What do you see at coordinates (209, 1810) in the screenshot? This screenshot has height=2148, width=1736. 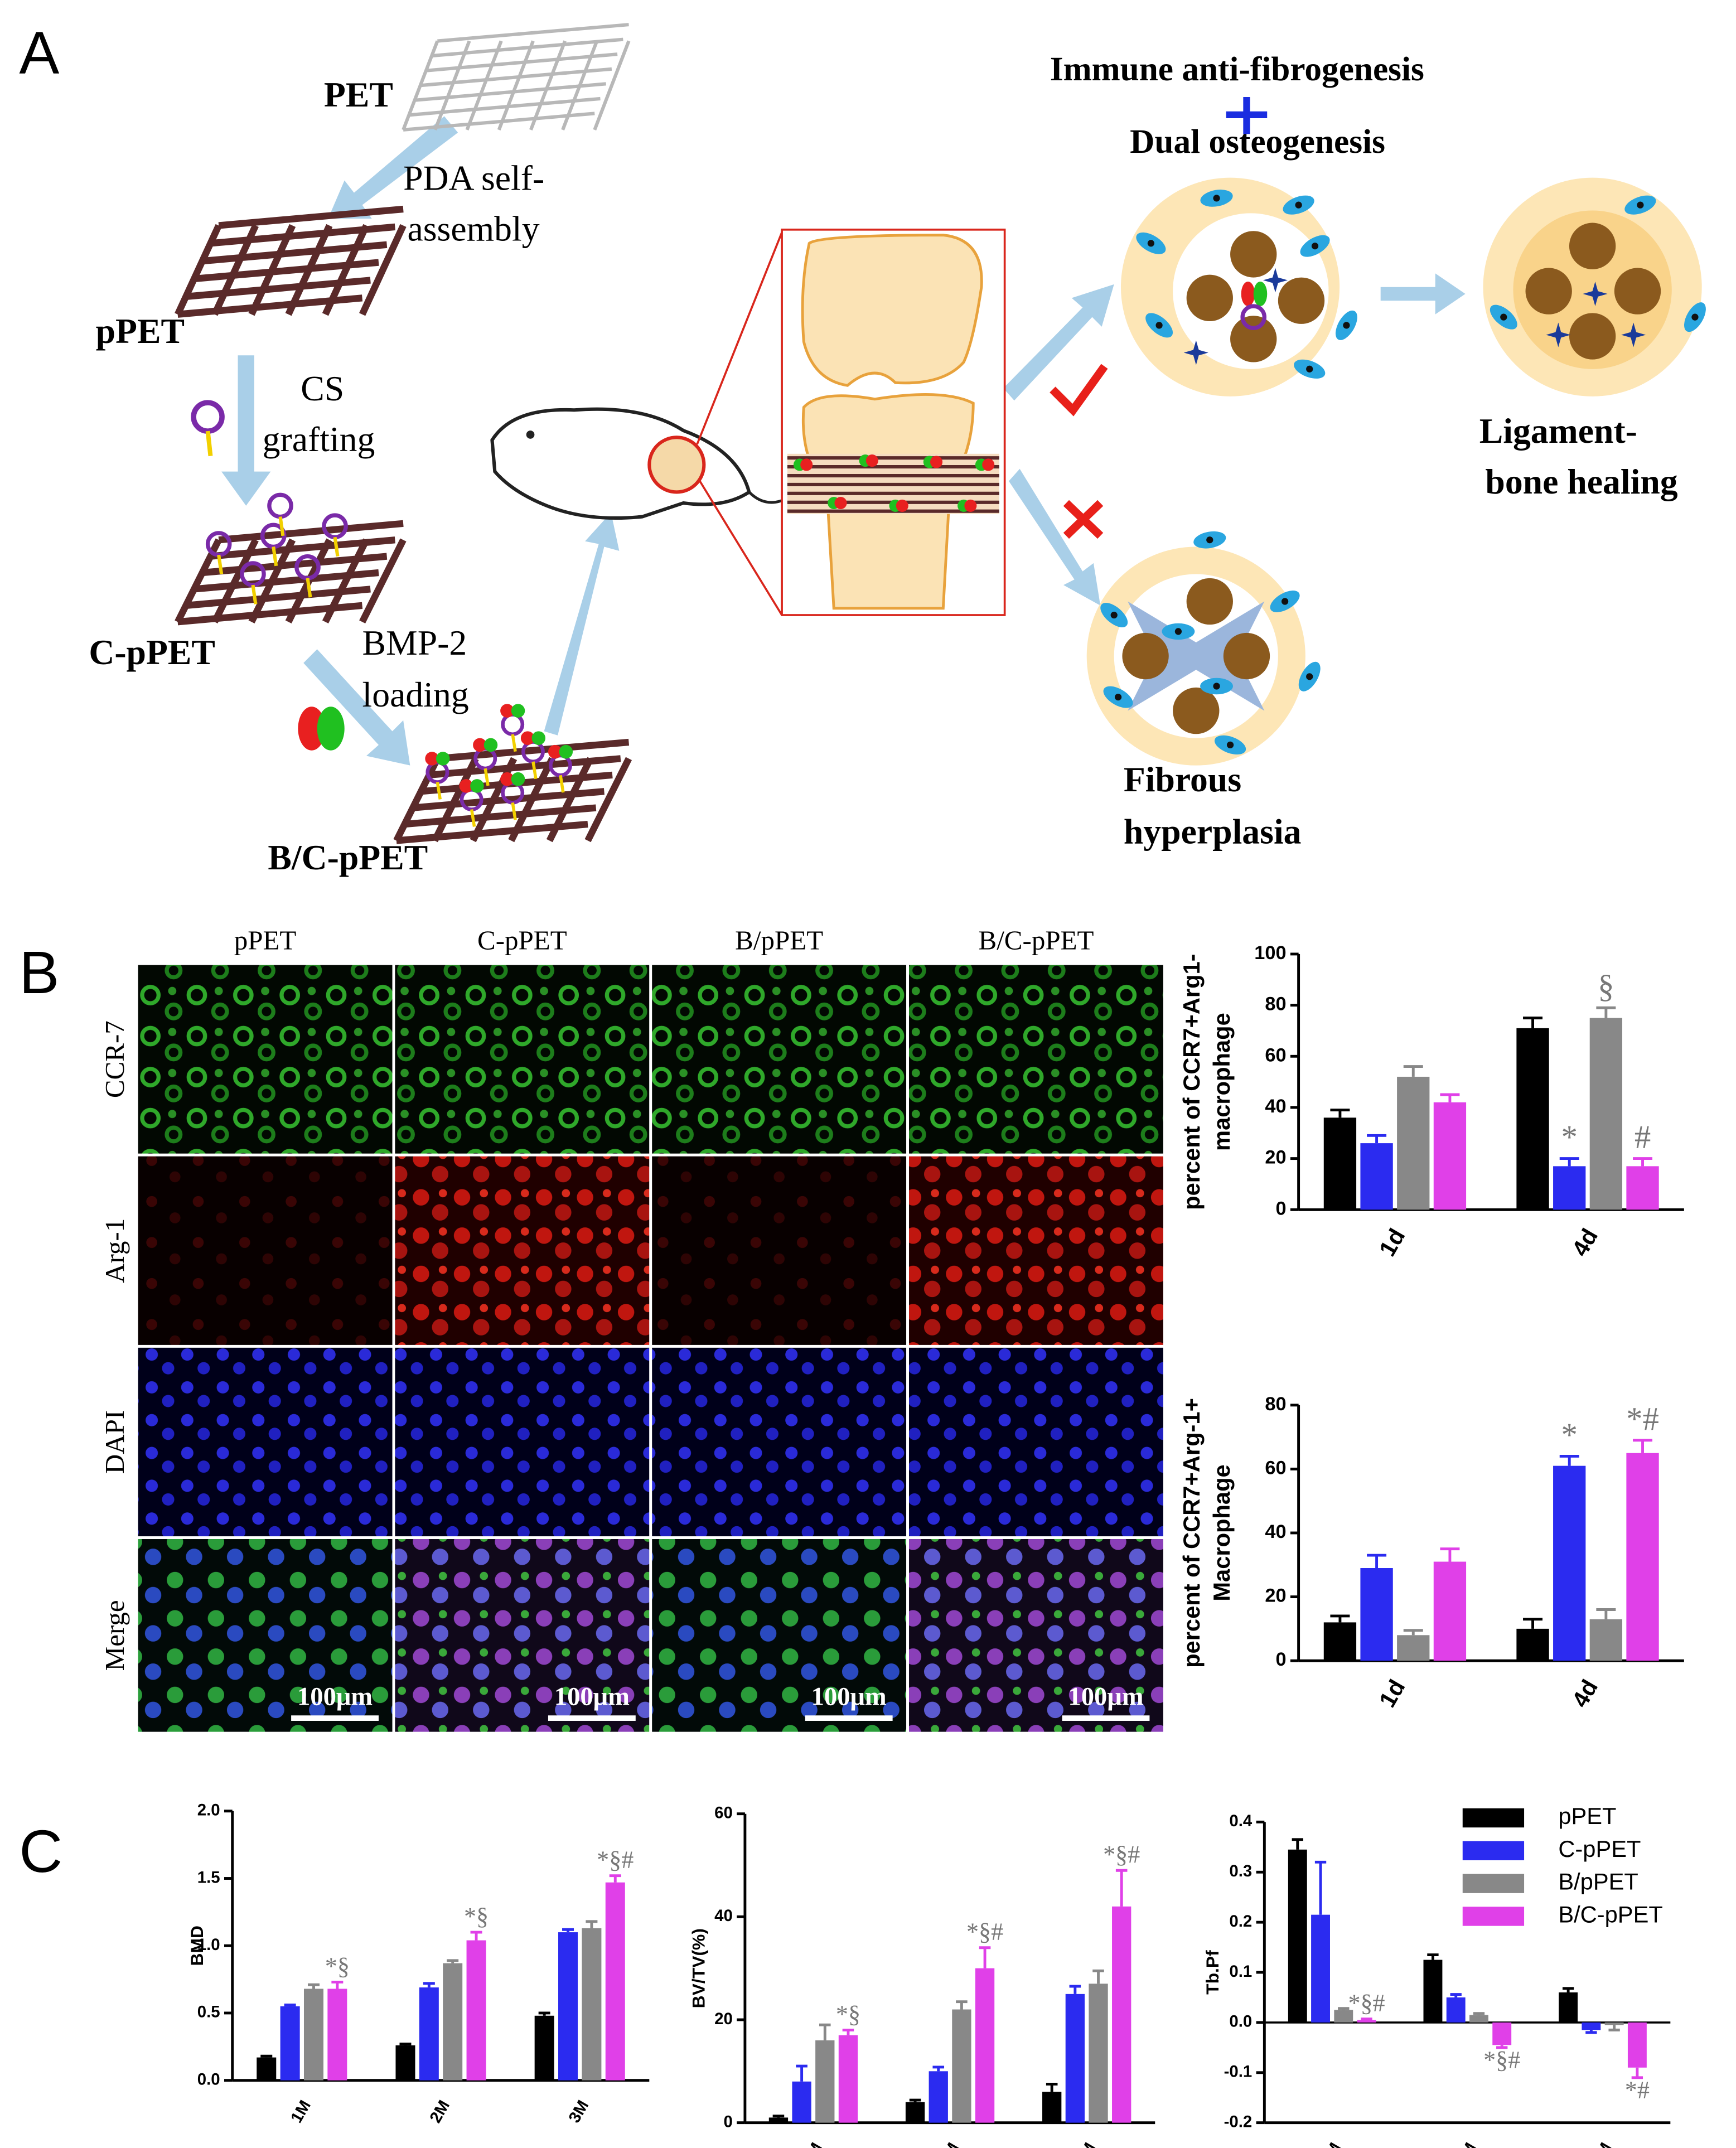 I see `y-tick-label: 2.0` at bounding box center [209, 1810].